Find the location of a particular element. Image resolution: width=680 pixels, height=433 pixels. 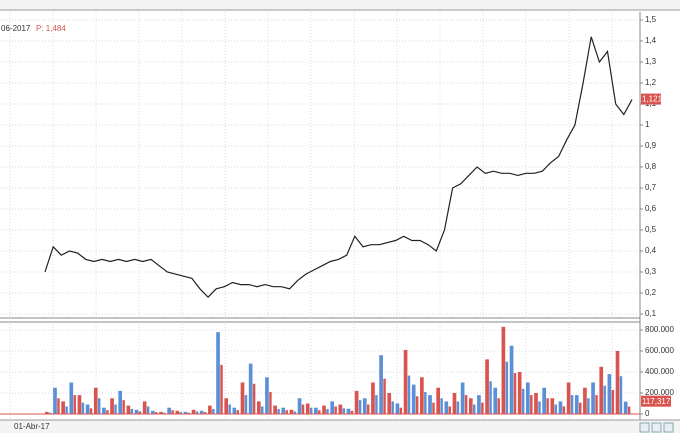

y-tick-label: 0,7 is located at coordinates (651, 187).